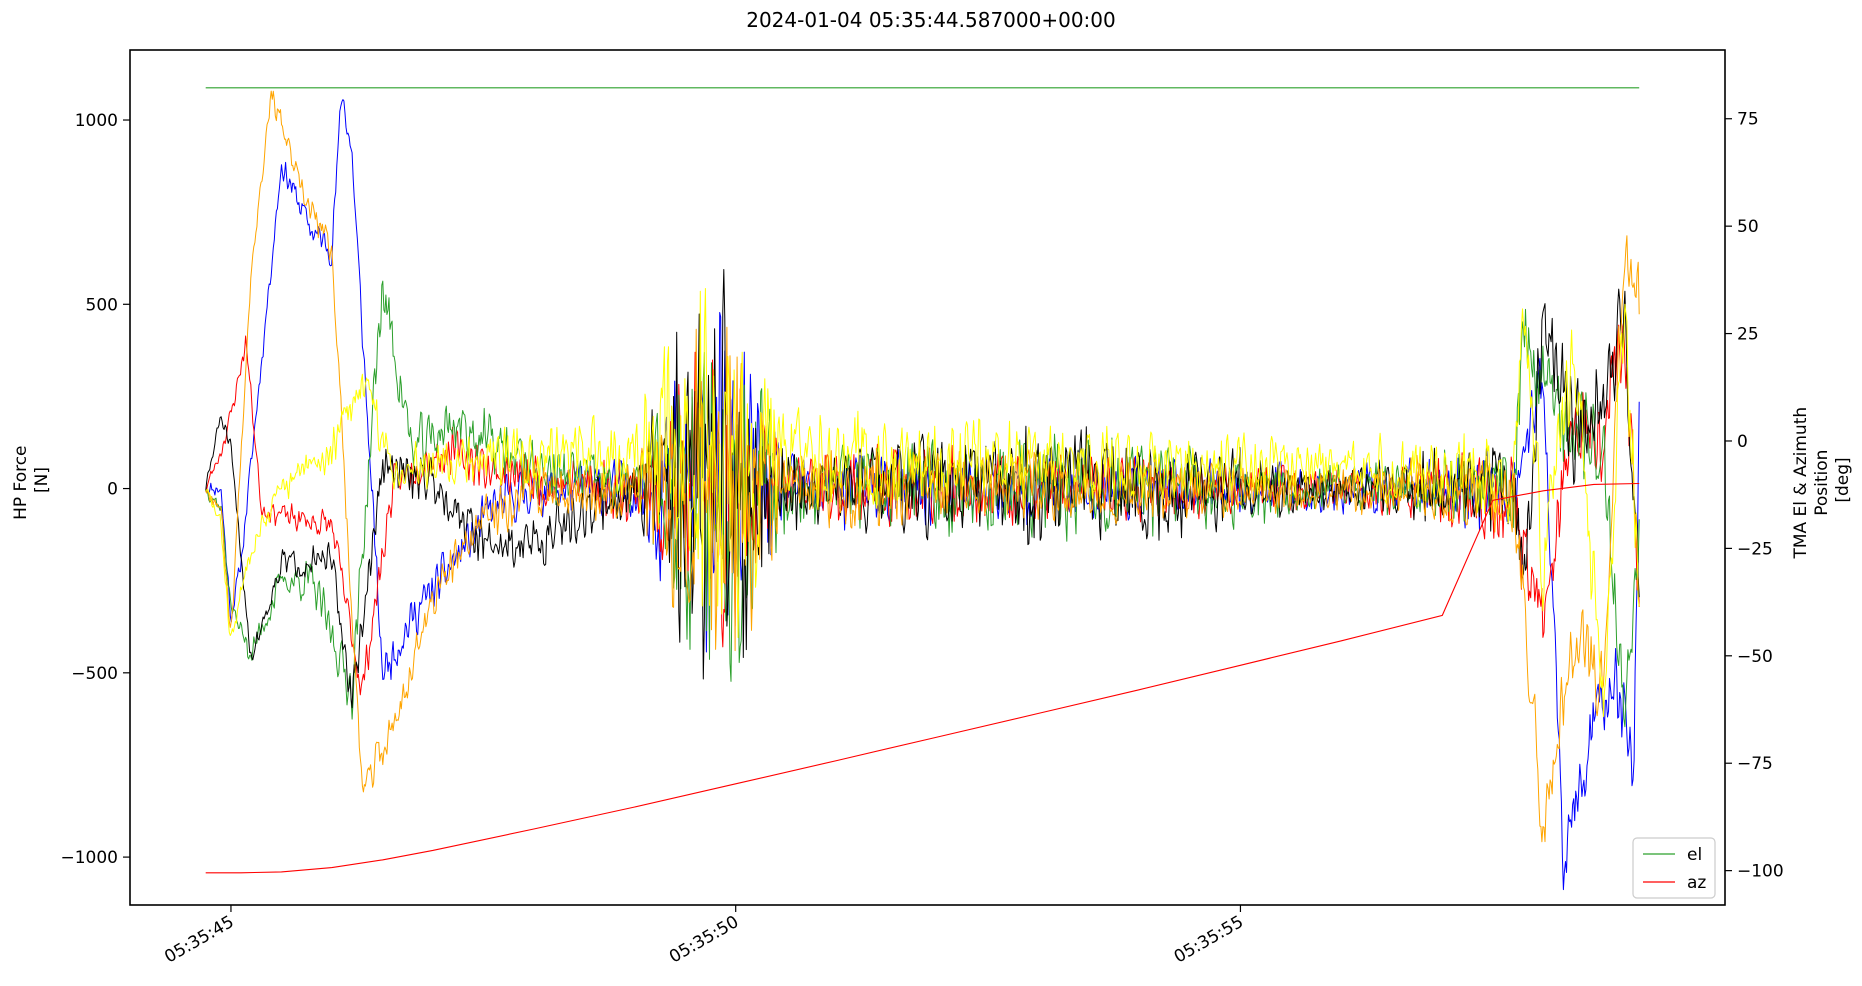 This screenshot has height=986, width=1862. Describe the element at coordinates (95, 489) in the screenshot. I see `left-axis: −1000 −500 0 500 1000` at that location.